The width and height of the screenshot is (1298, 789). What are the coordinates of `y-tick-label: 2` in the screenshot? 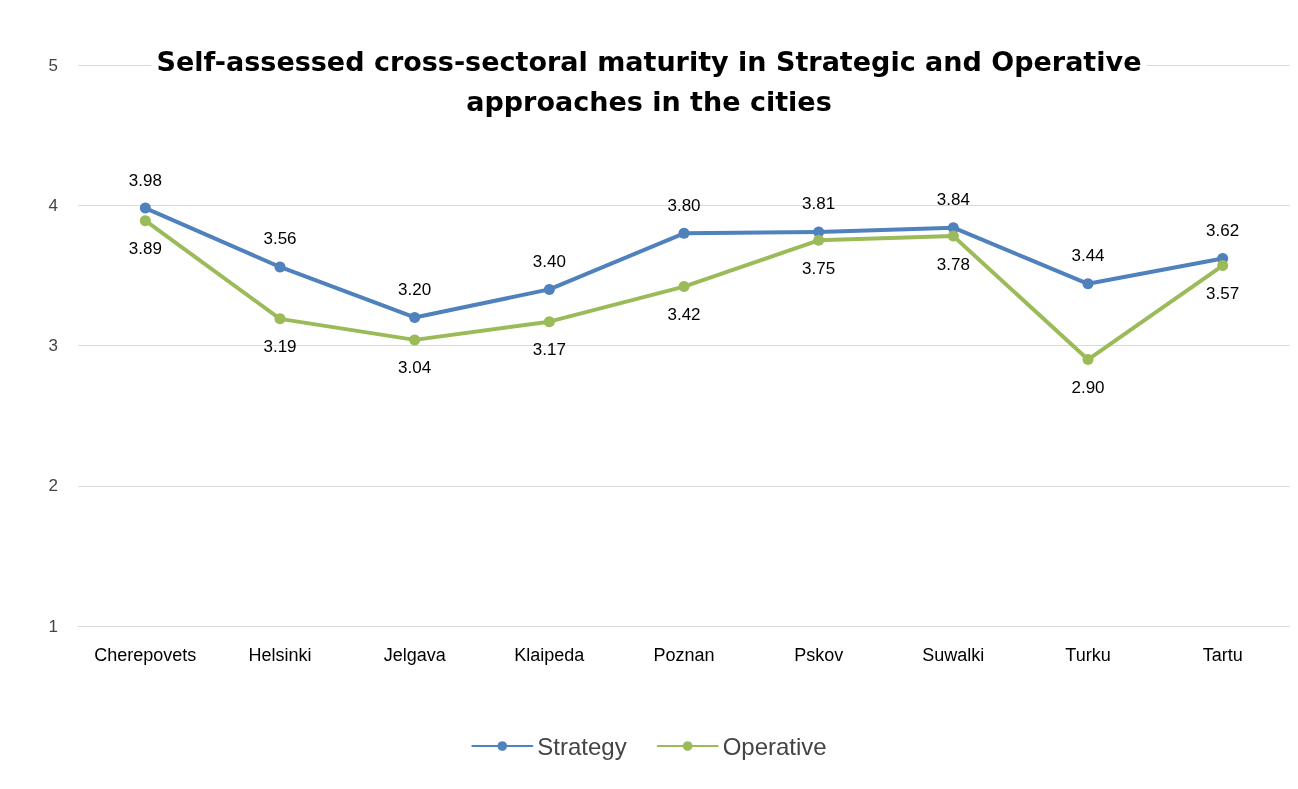 It's located at (53, 486).